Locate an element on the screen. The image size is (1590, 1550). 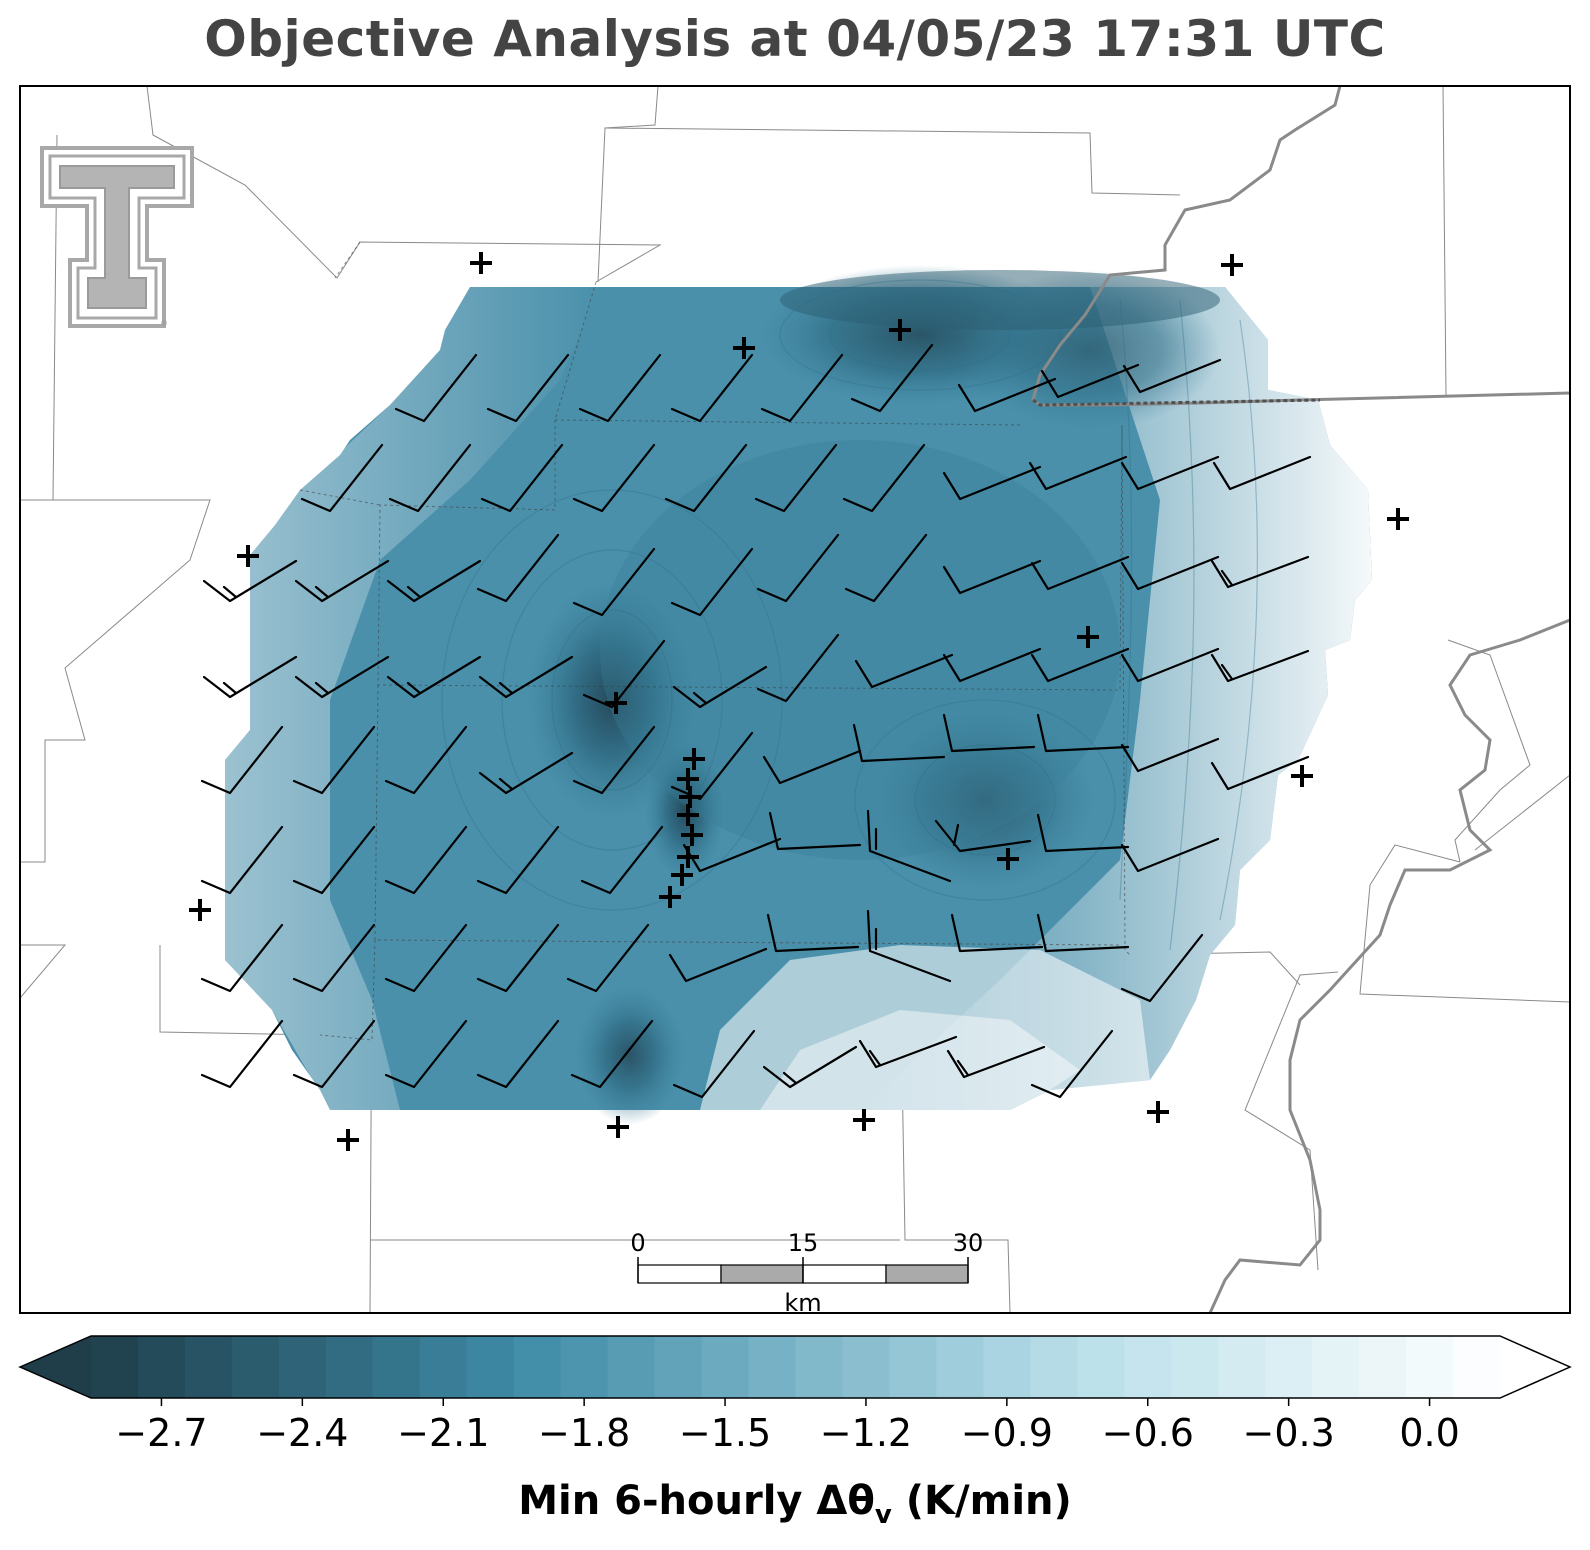
scale-label-15: 15 is located at coordinates (803, 1243).